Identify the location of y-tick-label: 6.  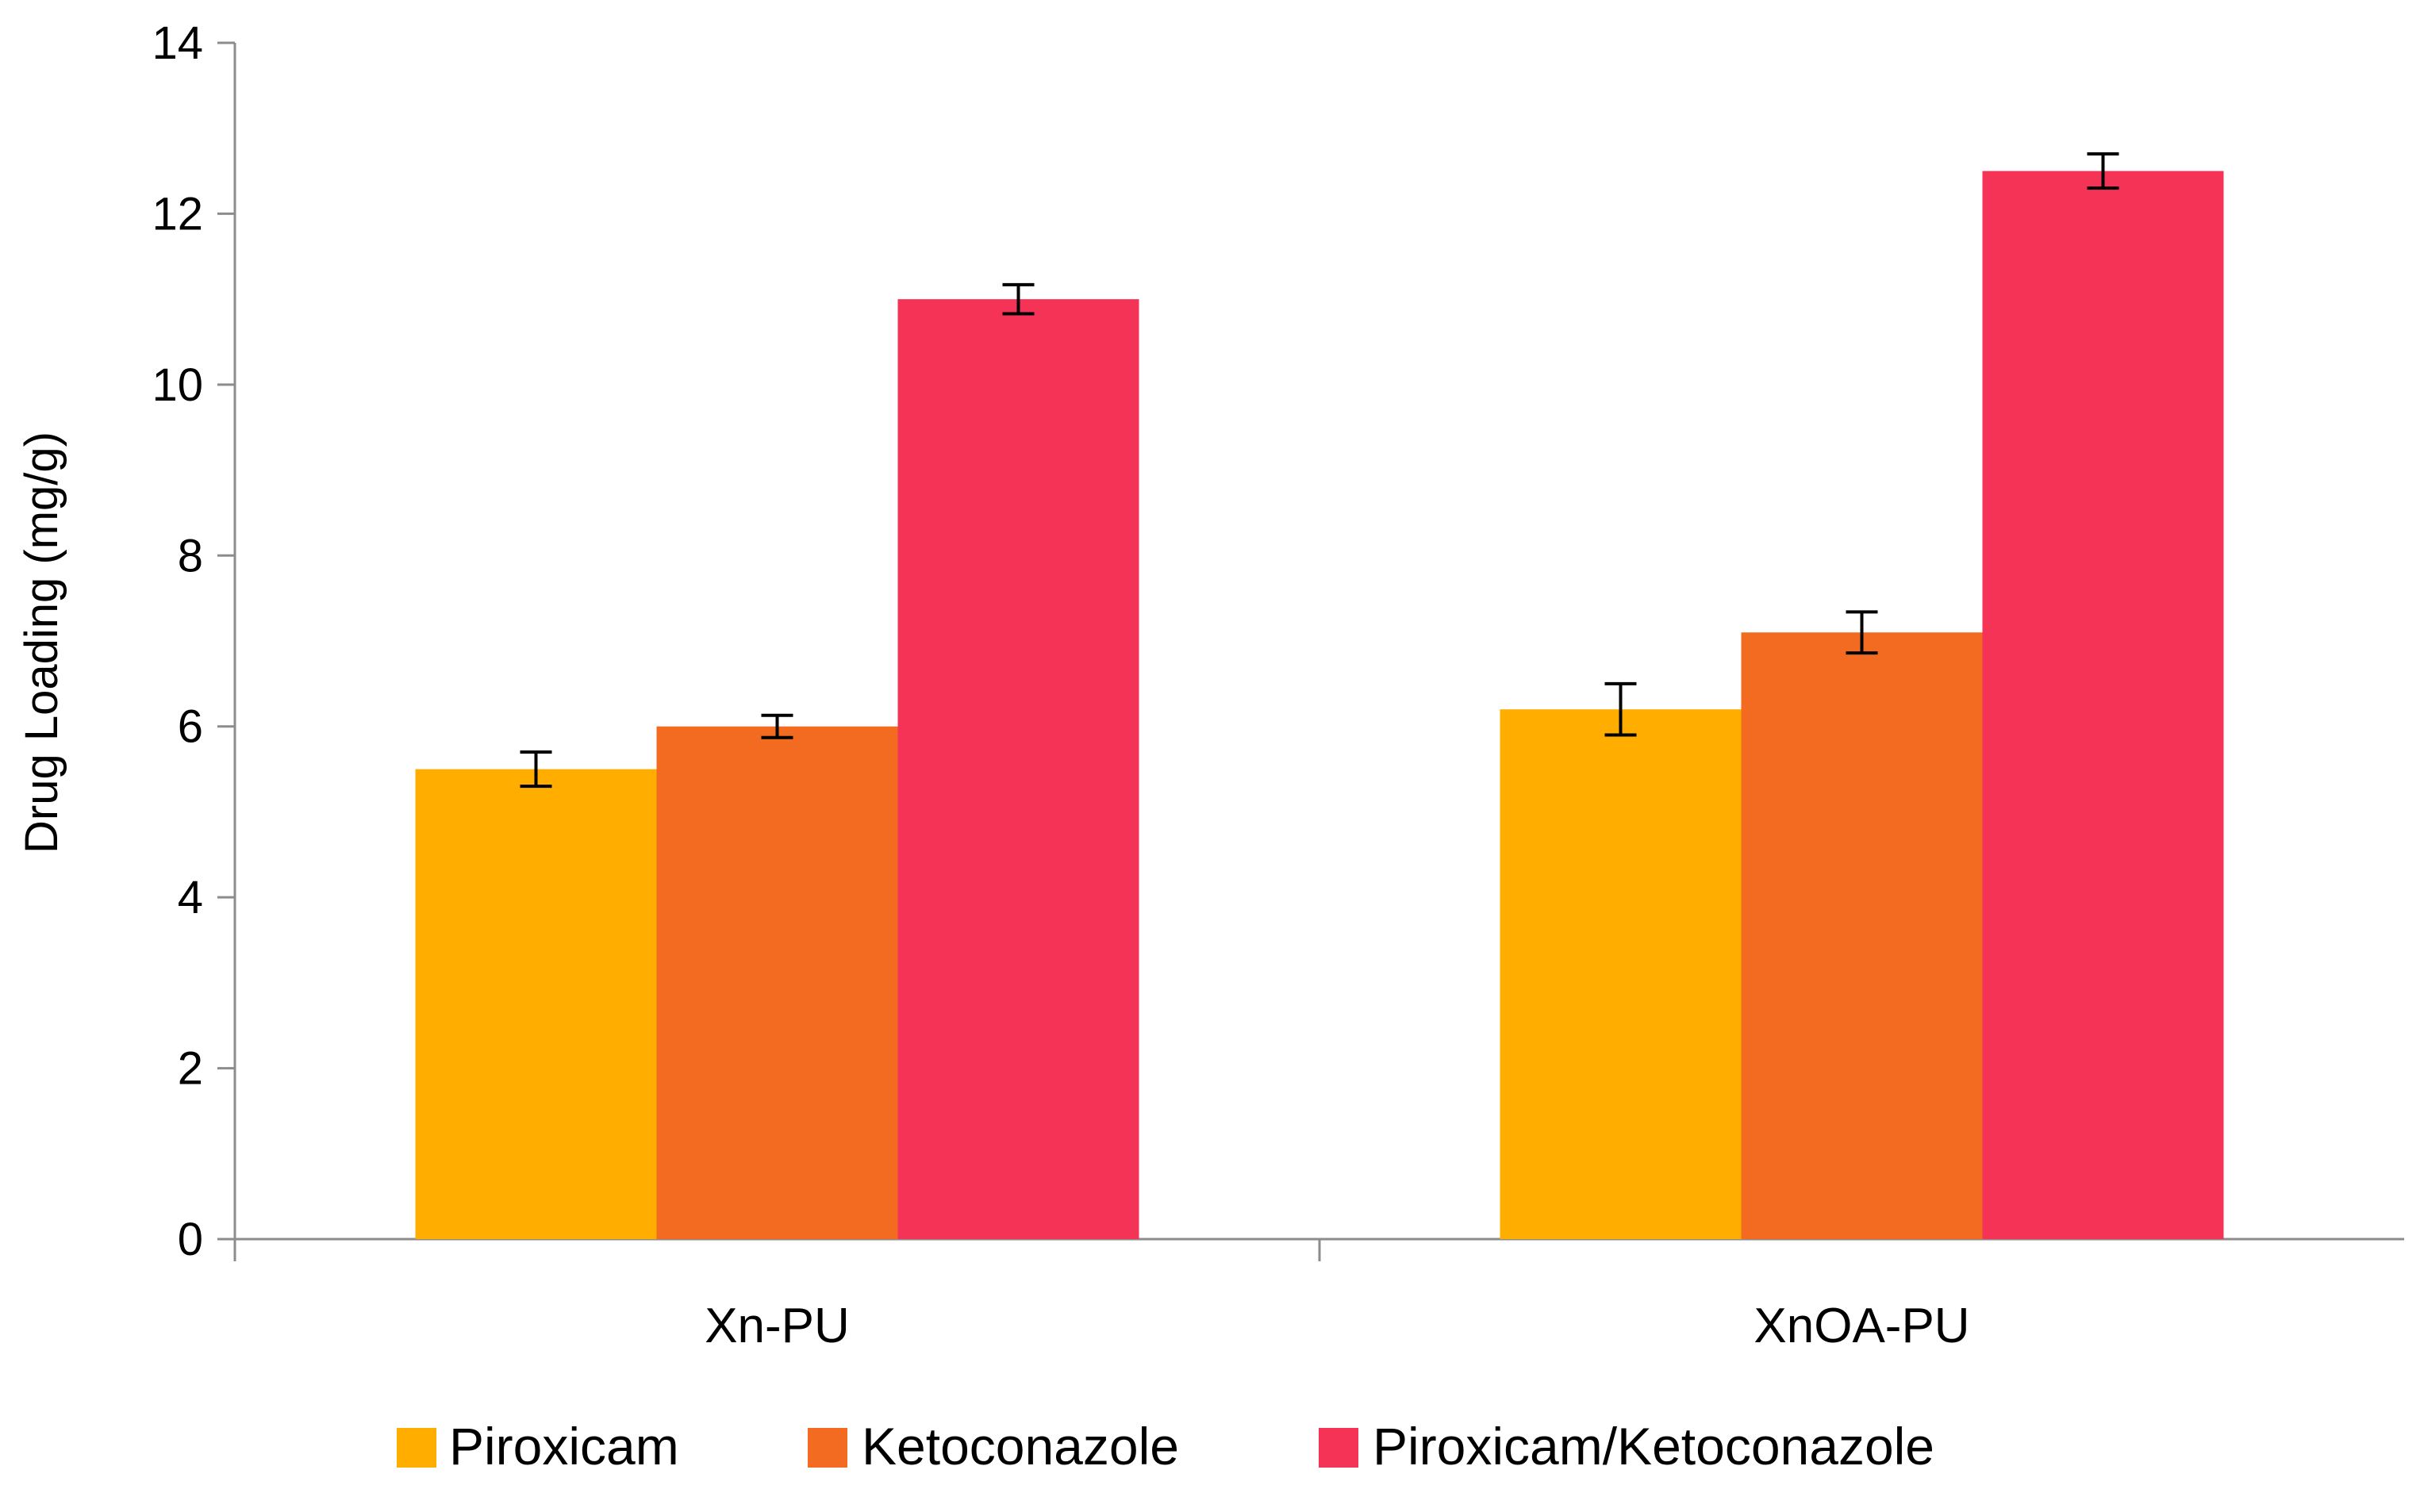
(190, 727).